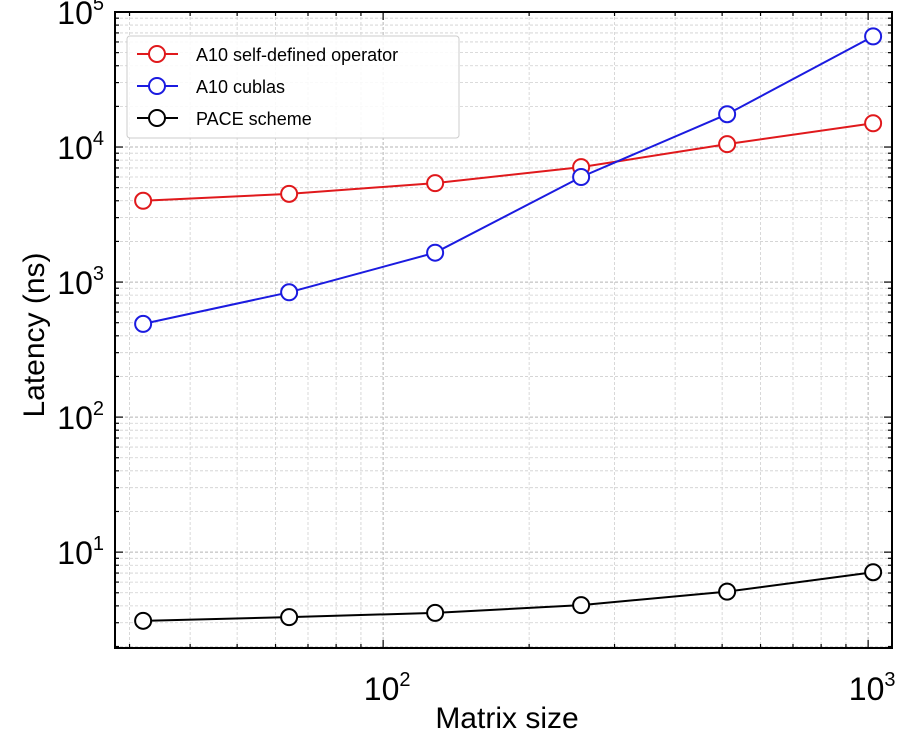 The height and width of the screenshot is (742, 913). What do you see at coordinates (297, 55) in the screenshot?
I see `legend-label: A10 self-defined operator` at bounding box center [297, 55].